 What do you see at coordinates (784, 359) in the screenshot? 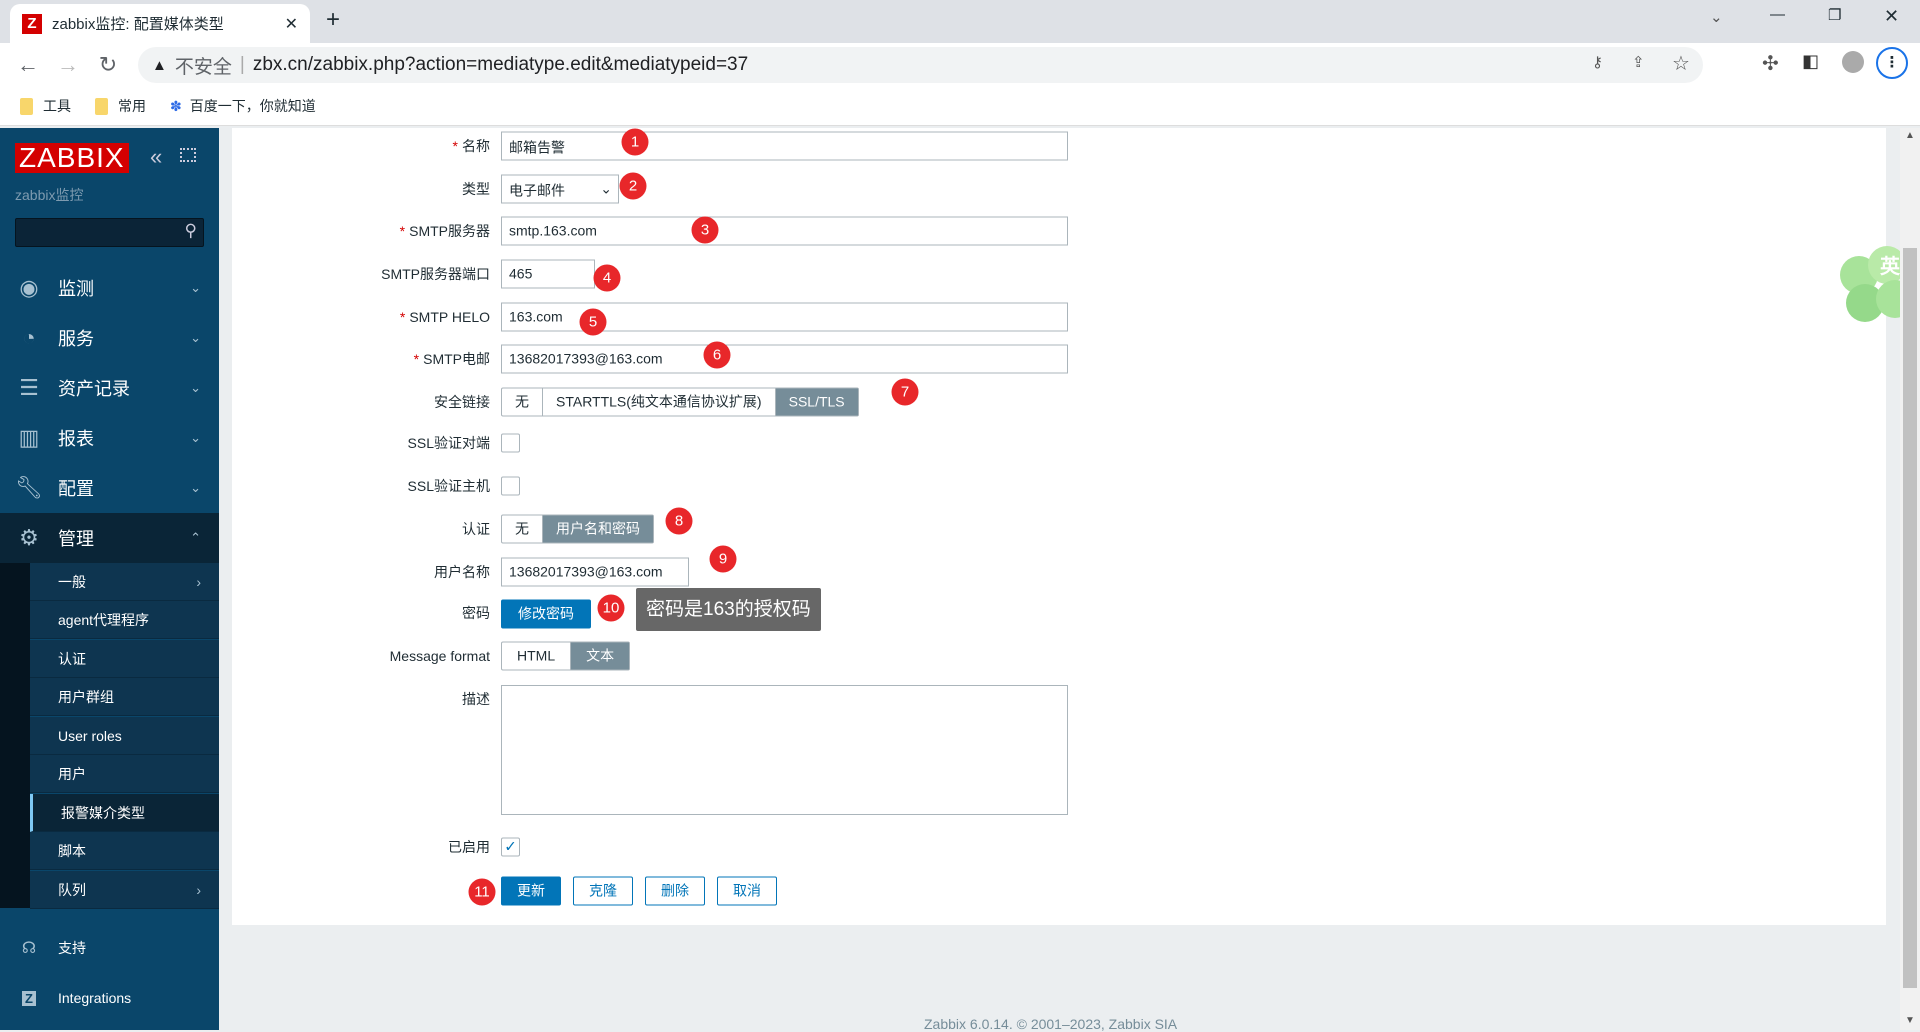
I see `smtp-email-input: 13682017393@163.com` at bounding box center [784, 359].